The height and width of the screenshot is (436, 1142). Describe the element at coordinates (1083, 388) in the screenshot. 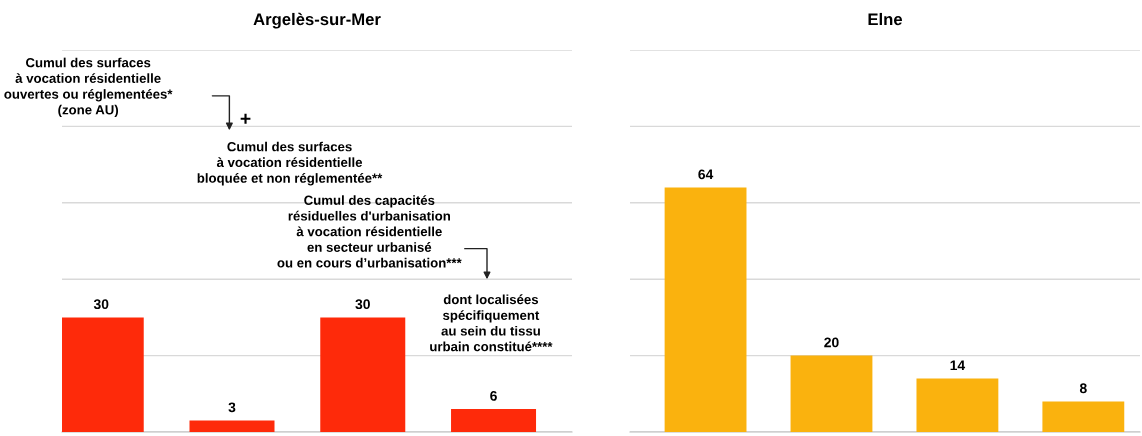

I see `data-label: 8` at that location.